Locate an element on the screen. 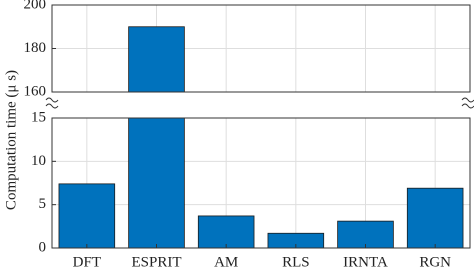  break-mark-right is located at coordinates (467, 103).